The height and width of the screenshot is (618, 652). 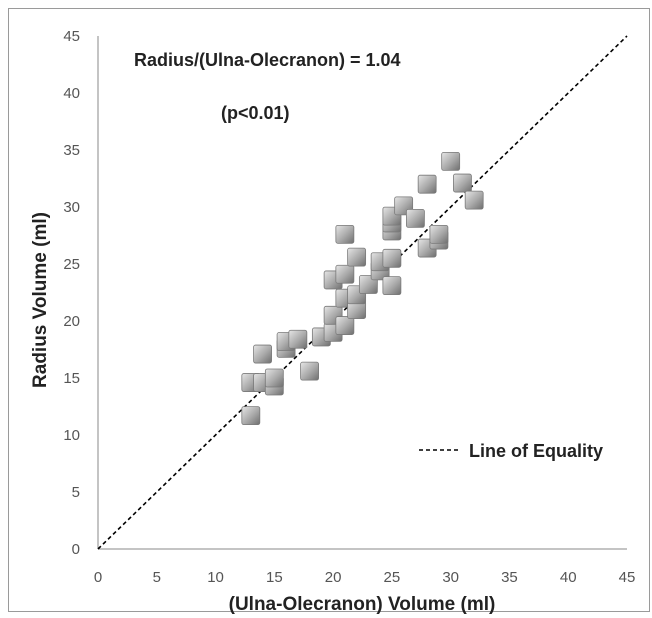 I want to click on y-axis-title: Radius Volume (ml), so click(x=40, y=300).